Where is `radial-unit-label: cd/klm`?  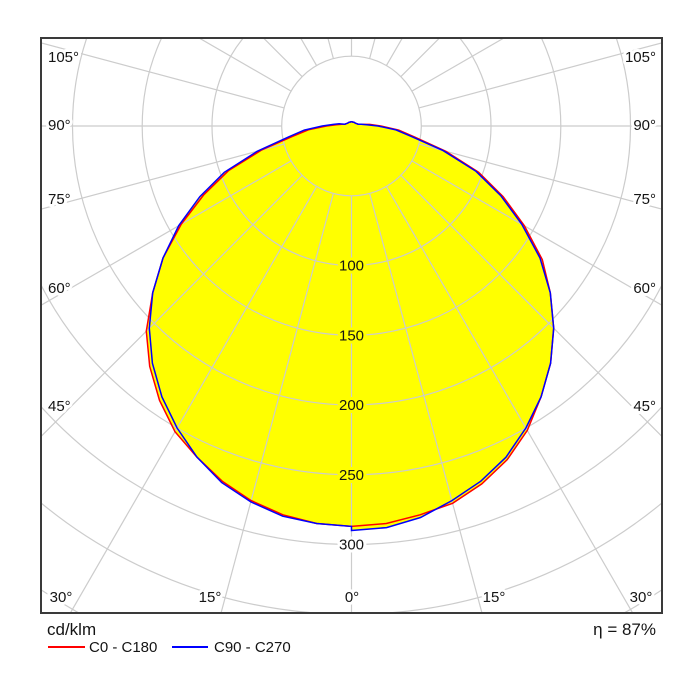
radial-unit-label: cd/klm is located at coordinates (72, 629).